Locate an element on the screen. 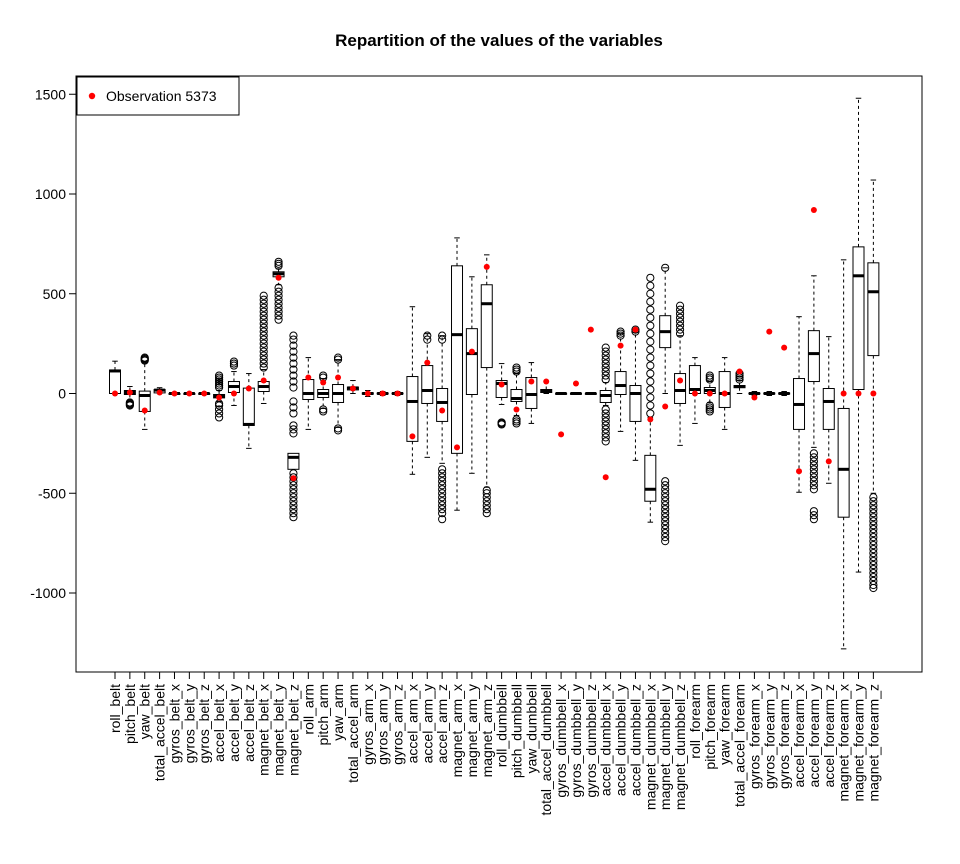 This screenshot has height=864, width=960. box-magnet_forearm_x is located at coordinates (843, 454).